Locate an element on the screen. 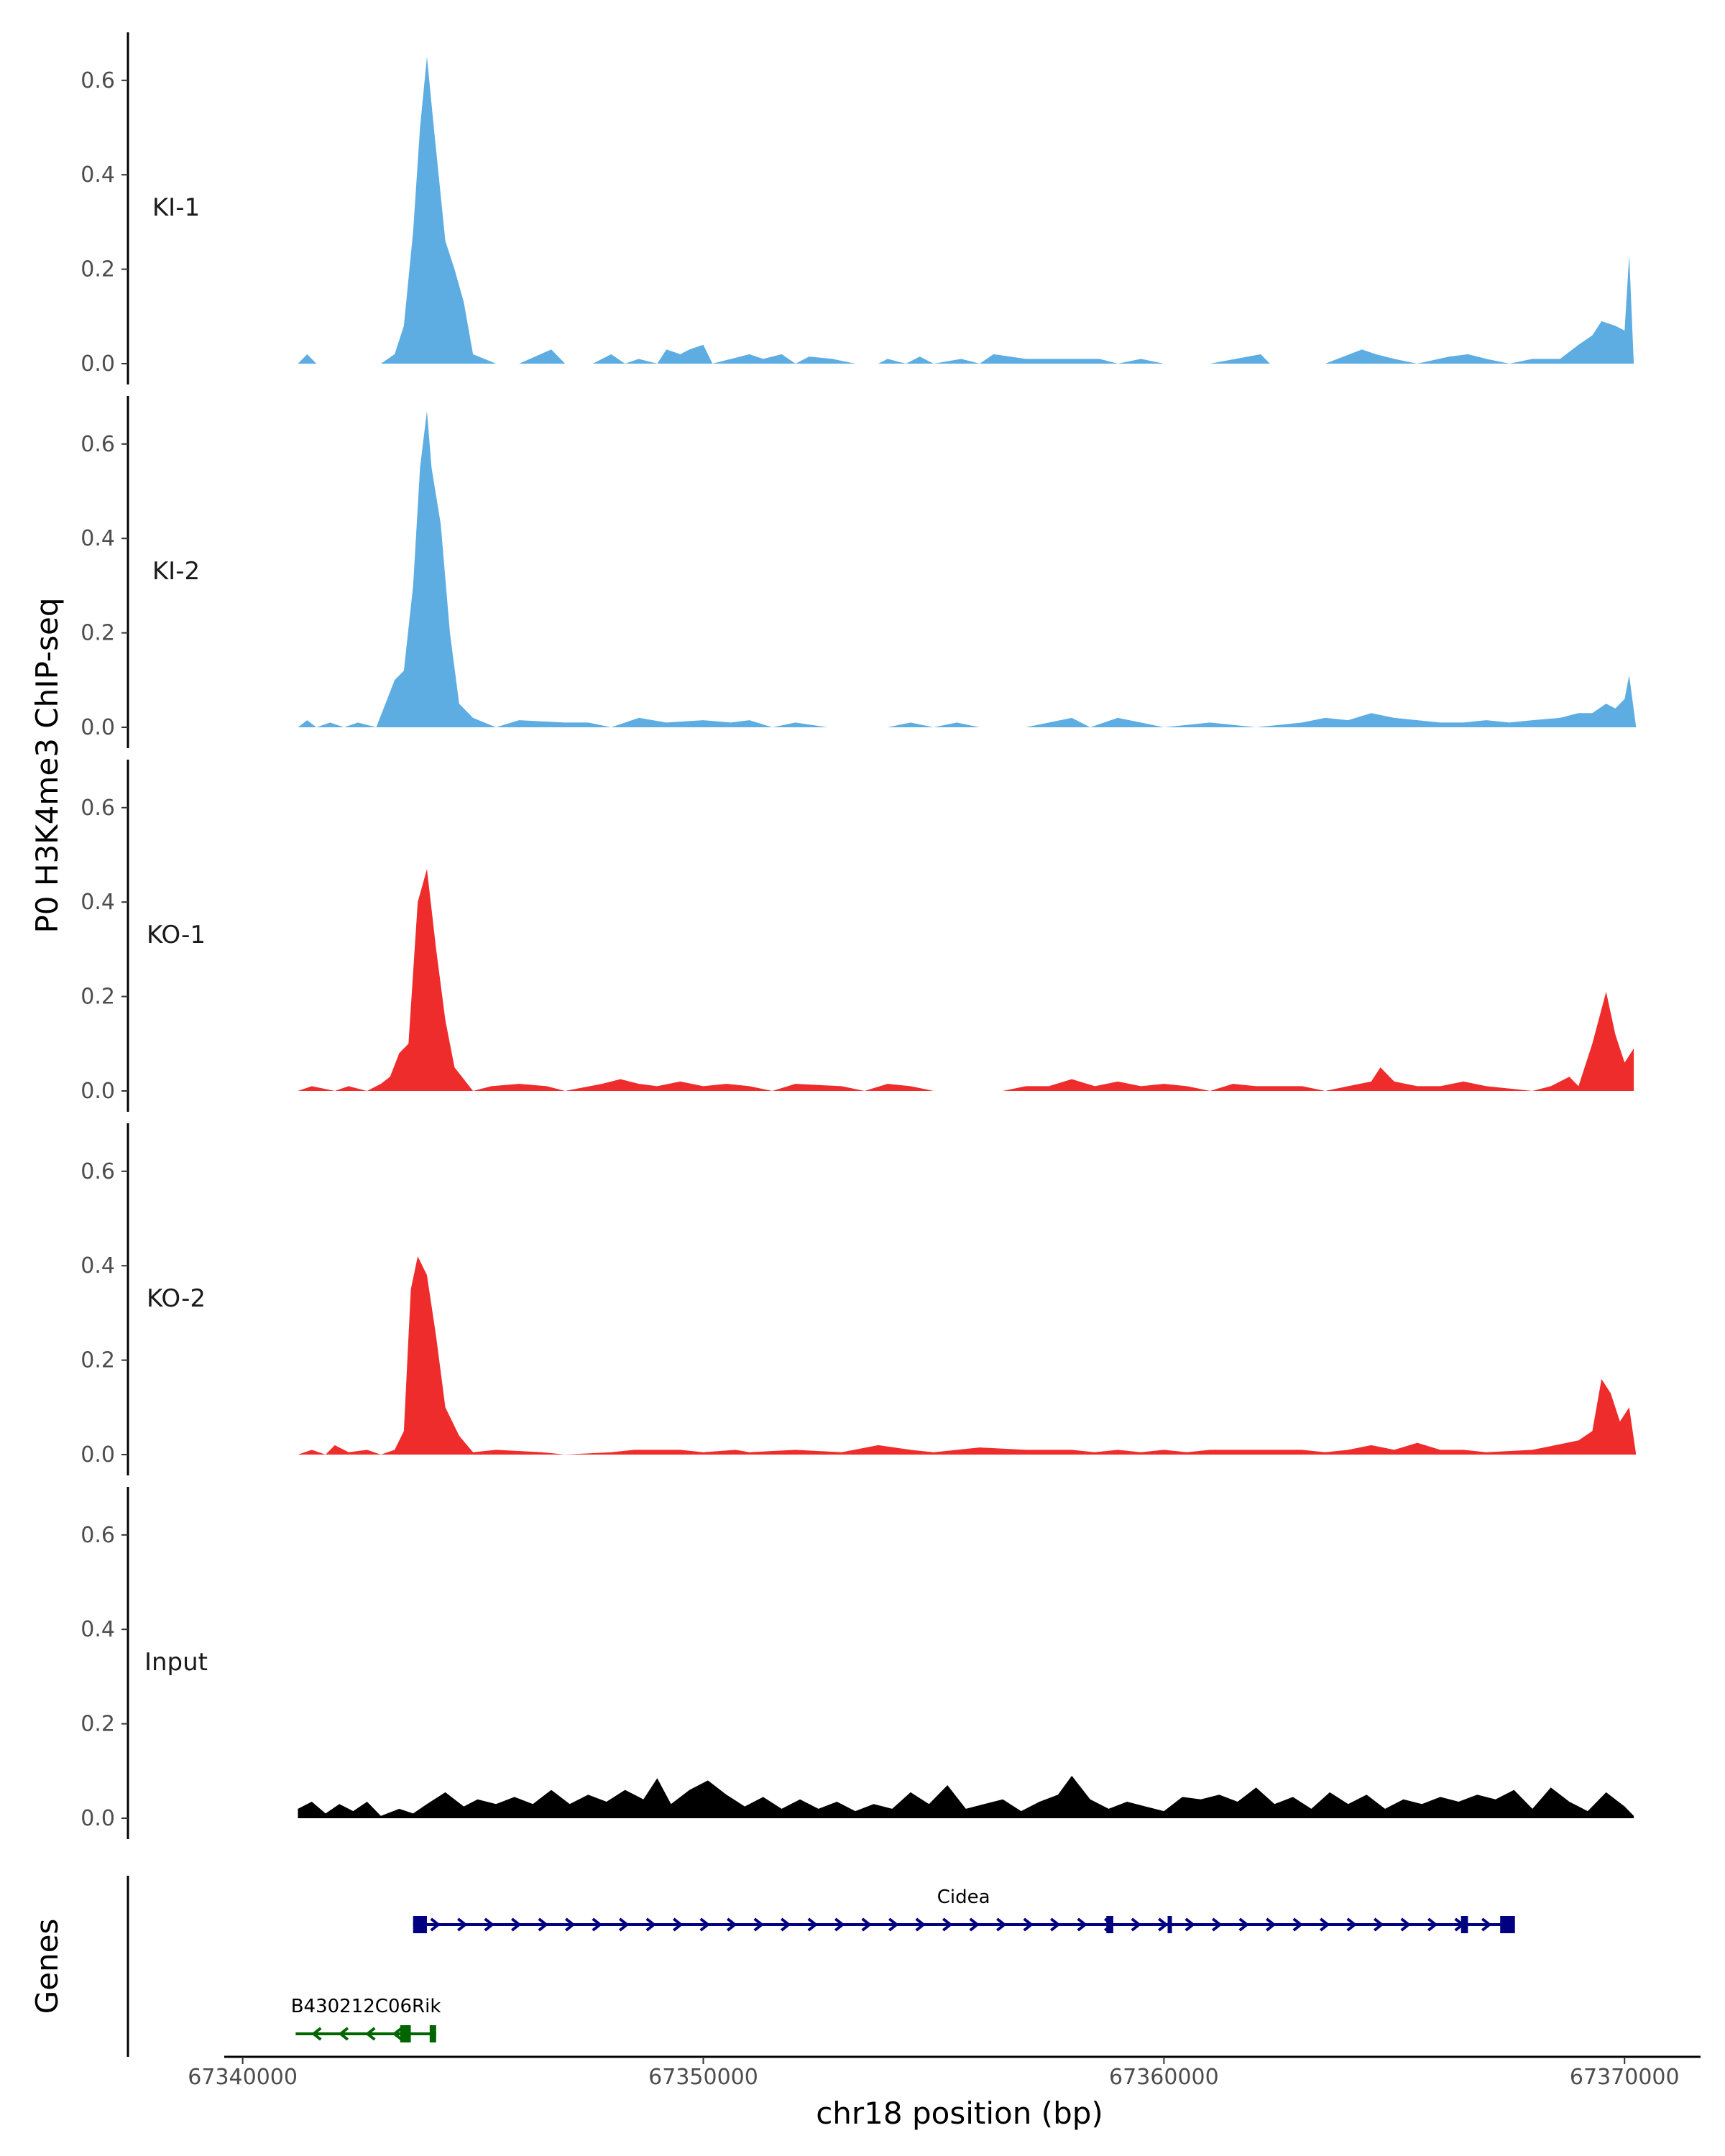 The width and height of the screenshot is (1725, 2156). genes-panel: Cidea B430212C06Rik is located at coordinates (820, 1966).